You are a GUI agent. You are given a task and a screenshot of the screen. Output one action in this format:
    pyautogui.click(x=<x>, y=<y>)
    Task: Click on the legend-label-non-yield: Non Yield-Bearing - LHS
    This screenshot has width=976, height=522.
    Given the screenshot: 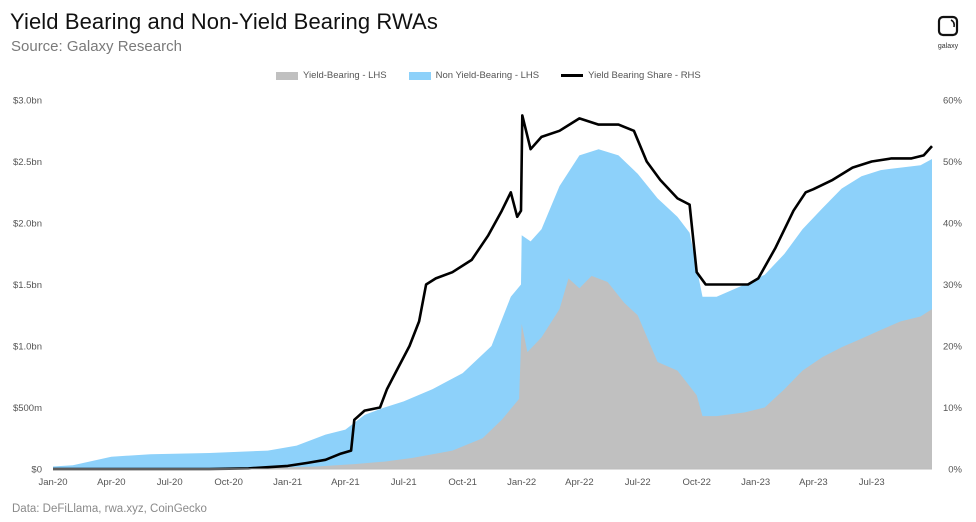 What is the action you would take?
    pyautogui.click(x=487, y=75)
    